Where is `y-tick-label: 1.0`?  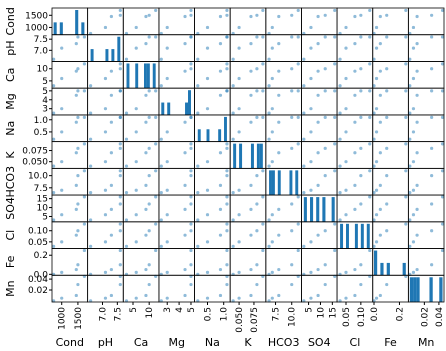
y-tick-label: 1.0 is located at coordinates (41, 121).